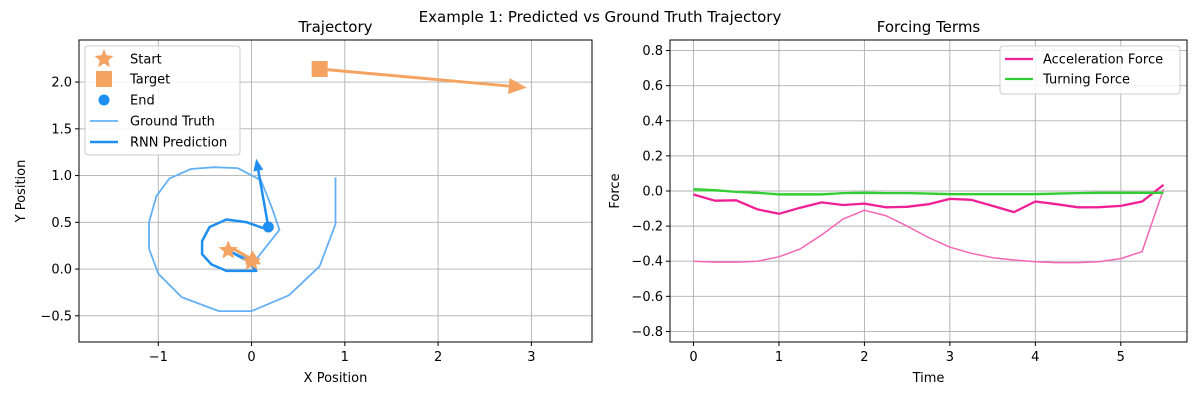 The image size is (1200, 400). I want to click on legend-end-swatch, so click(104, 100).